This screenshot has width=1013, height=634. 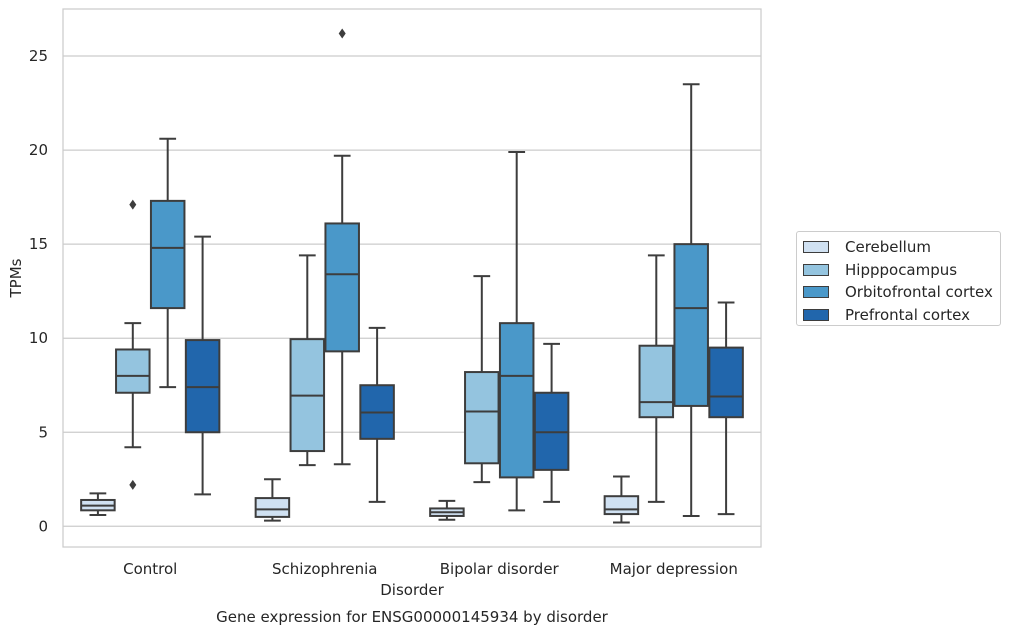 What do you see at coordinates (816, 247) in the screenshot?
I see `legend-swatch-cerebellum` at bounding box center [816, 247].